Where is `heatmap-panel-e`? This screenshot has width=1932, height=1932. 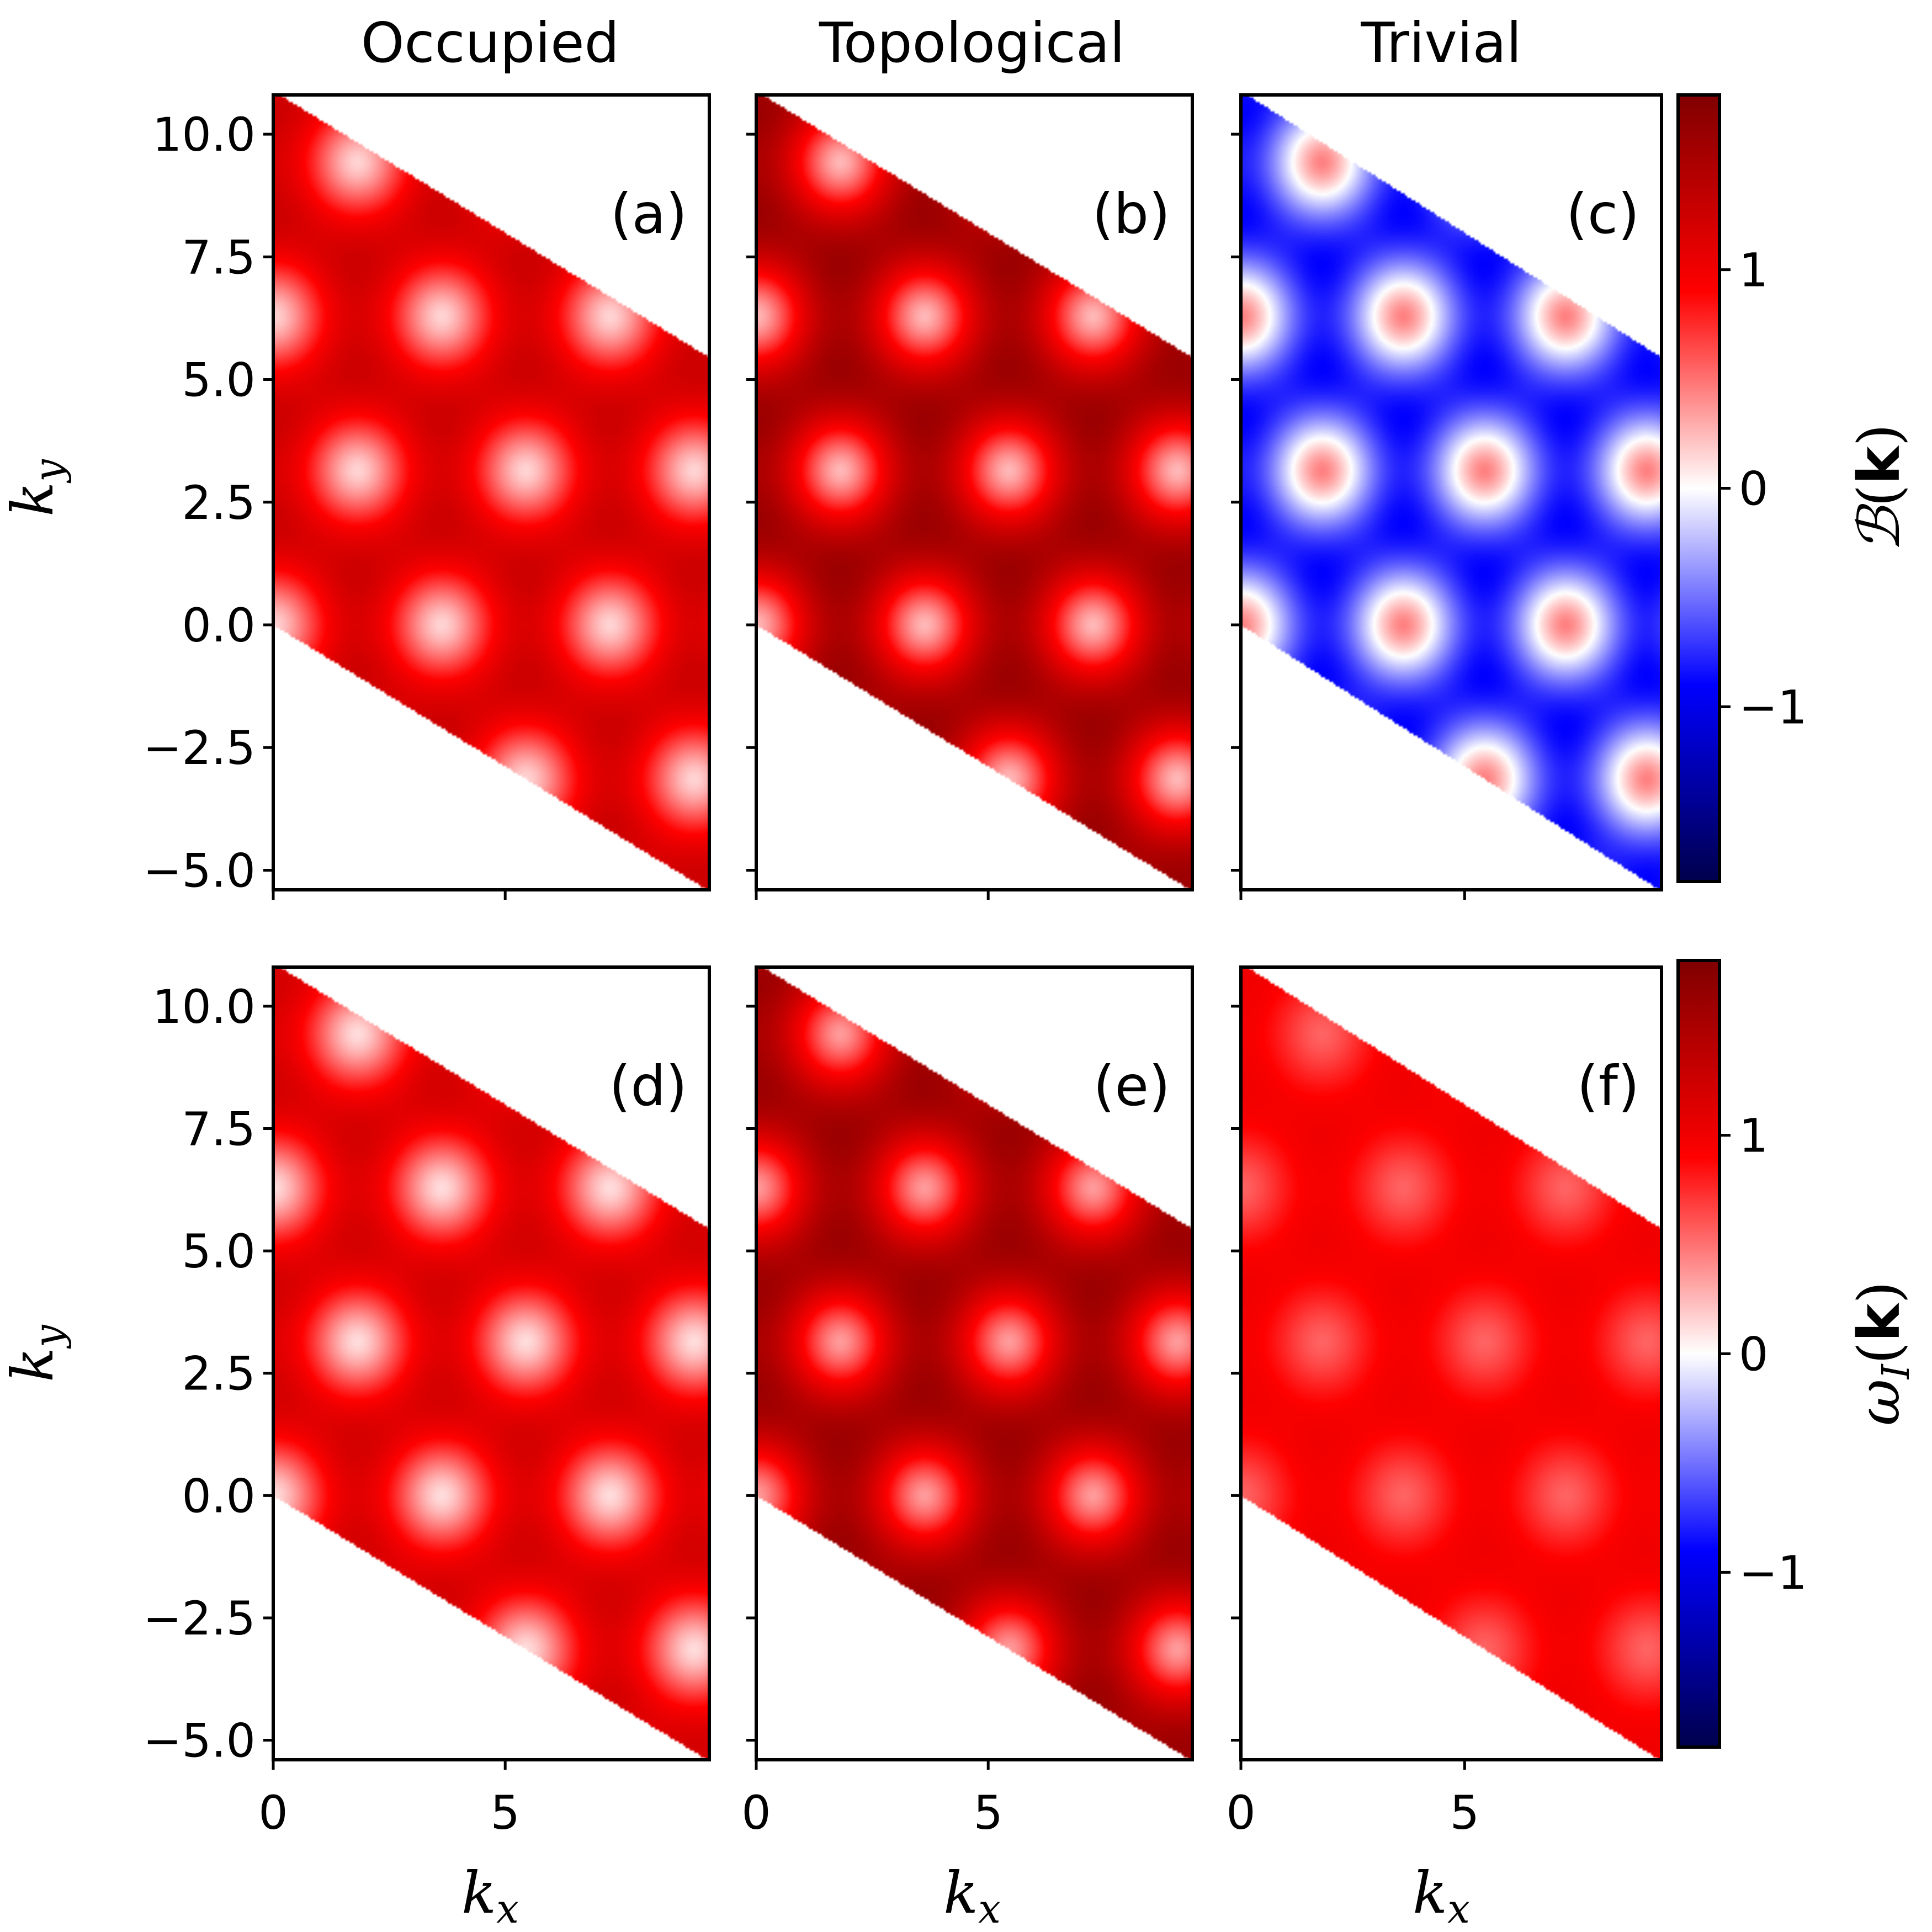
heatmap-panel-e is located at coordinates (974, 1364).